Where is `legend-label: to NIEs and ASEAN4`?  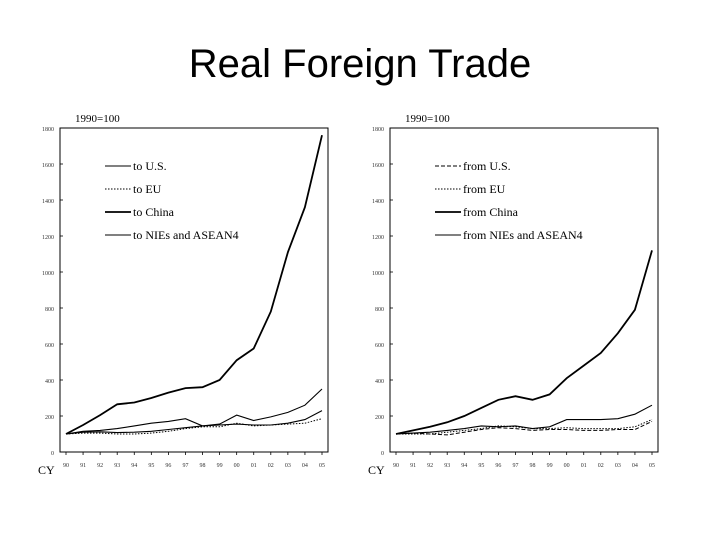
legend-label: to NIEs and ASEAN4 is located at coordinates (186, 235).